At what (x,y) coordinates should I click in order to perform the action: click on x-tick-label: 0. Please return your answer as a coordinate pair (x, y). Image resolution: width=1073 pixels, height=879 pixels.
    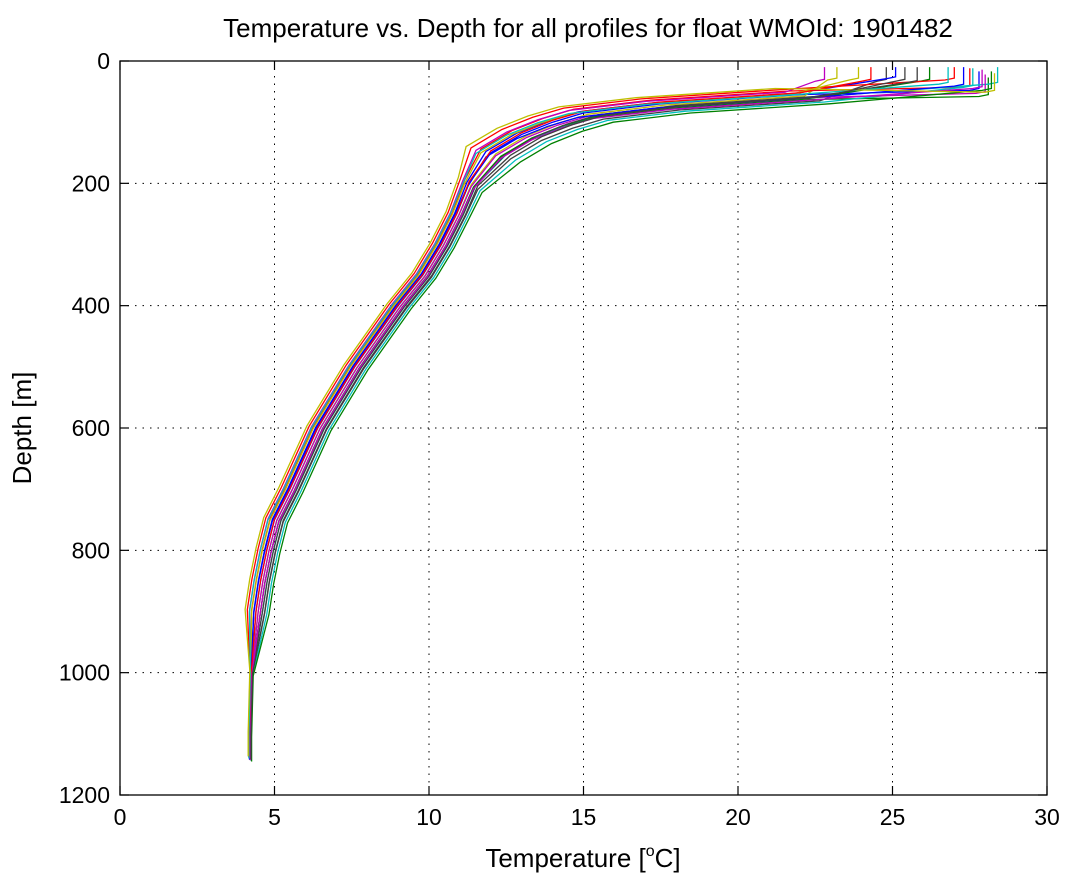
    Looking at the image, I should click on (120, 817).